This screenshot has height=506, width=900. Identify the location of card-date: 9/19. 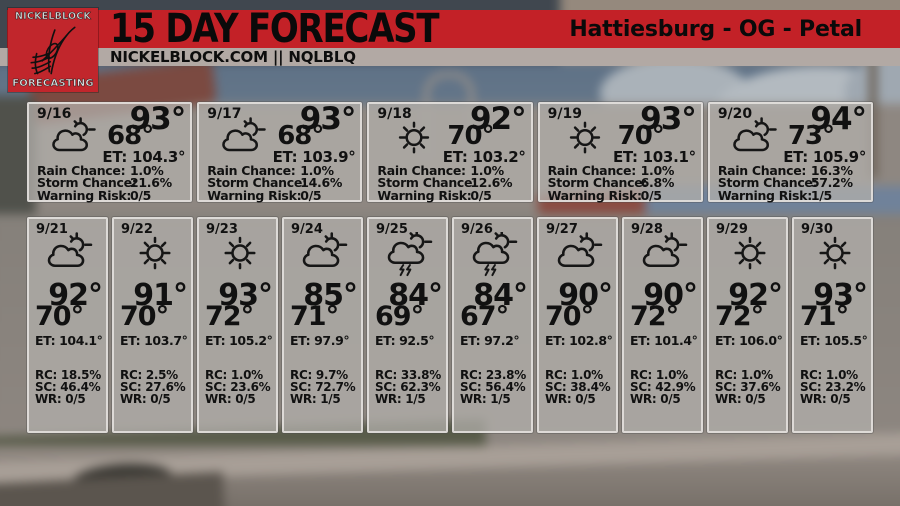
(564, 114).